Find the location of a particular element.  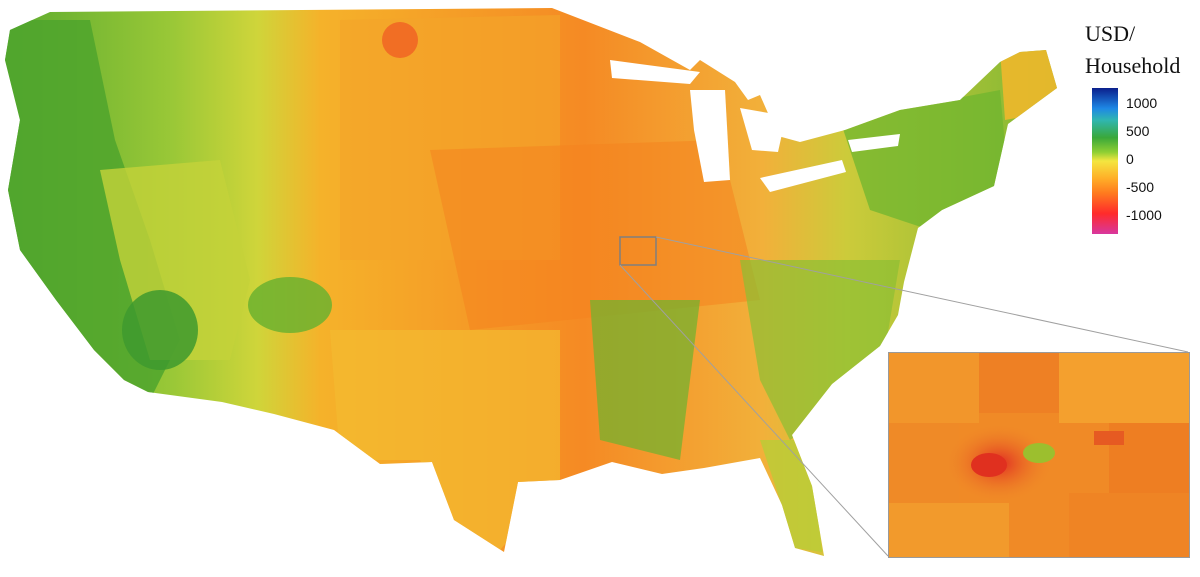

inset-map is located at coordinates (1039, 455).